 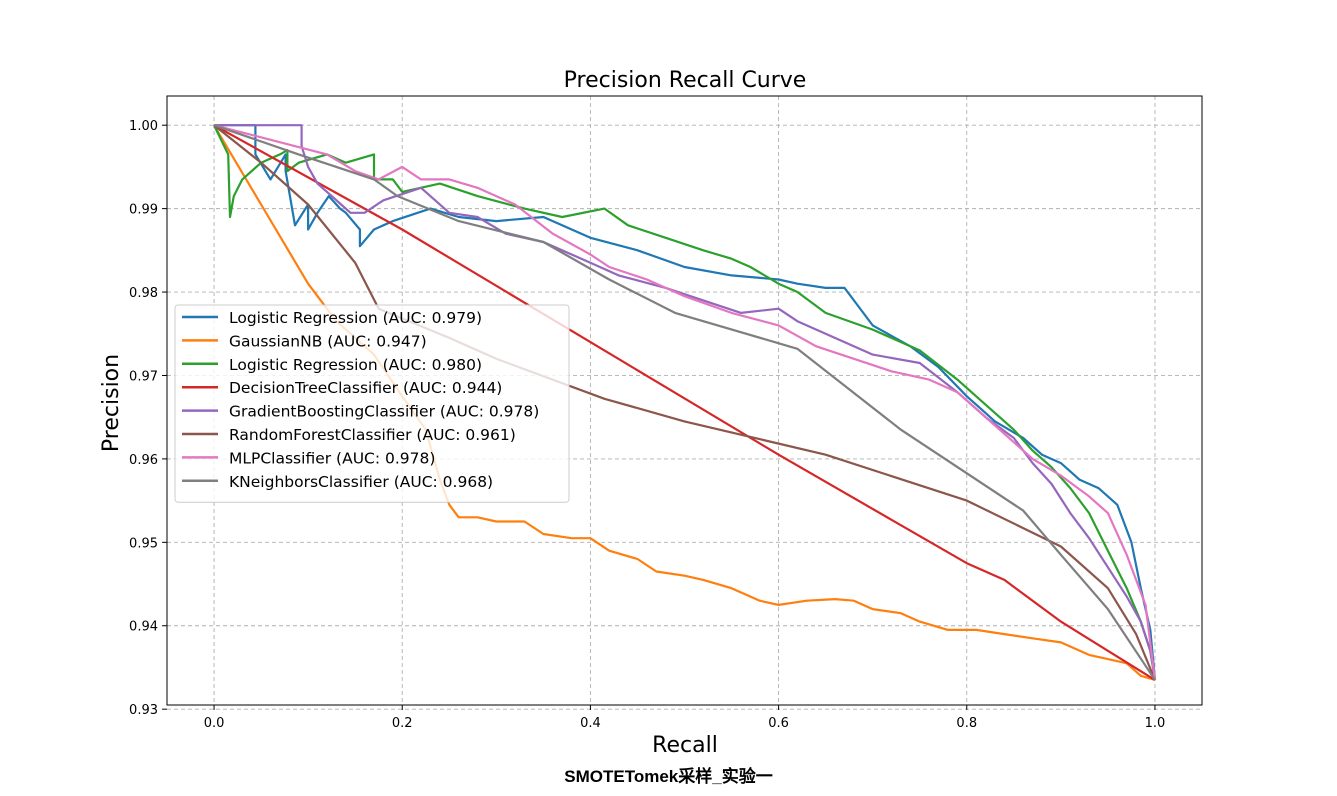 I want to click on x-tick-label: 1.0, so click(x=1155, y=723).